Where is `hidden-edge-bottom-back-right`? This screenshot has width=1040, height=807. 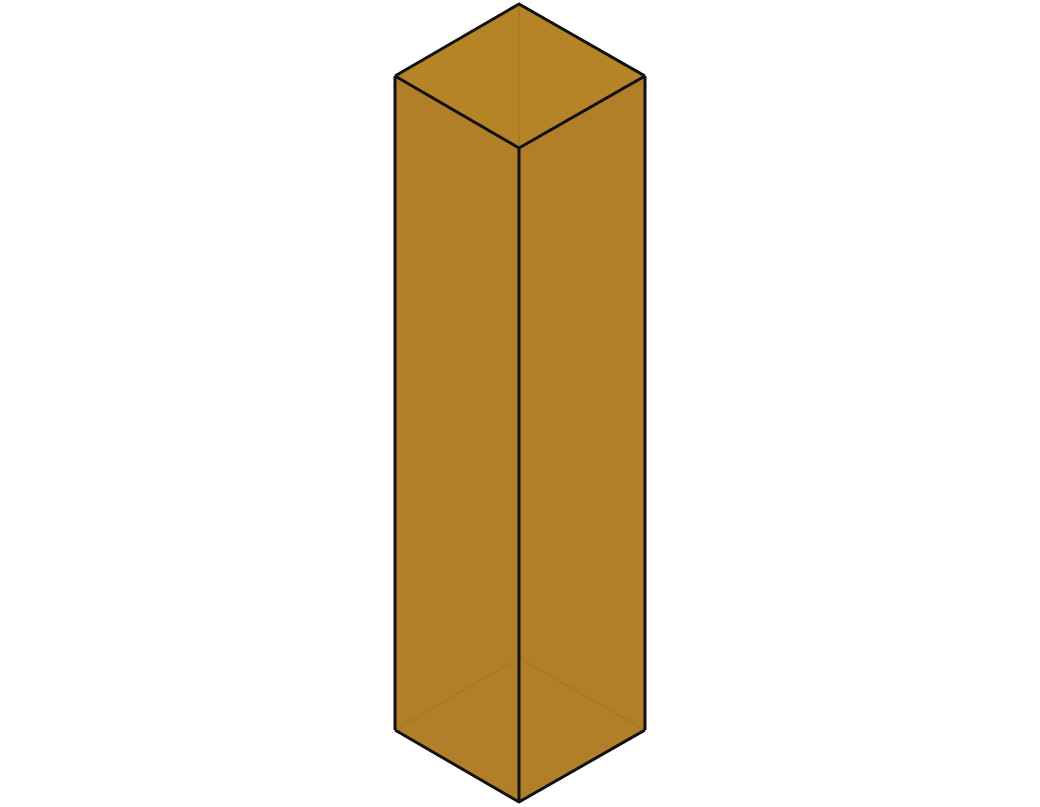 hidden-edge-bottom-back-right is located at coordinates (582, 694).